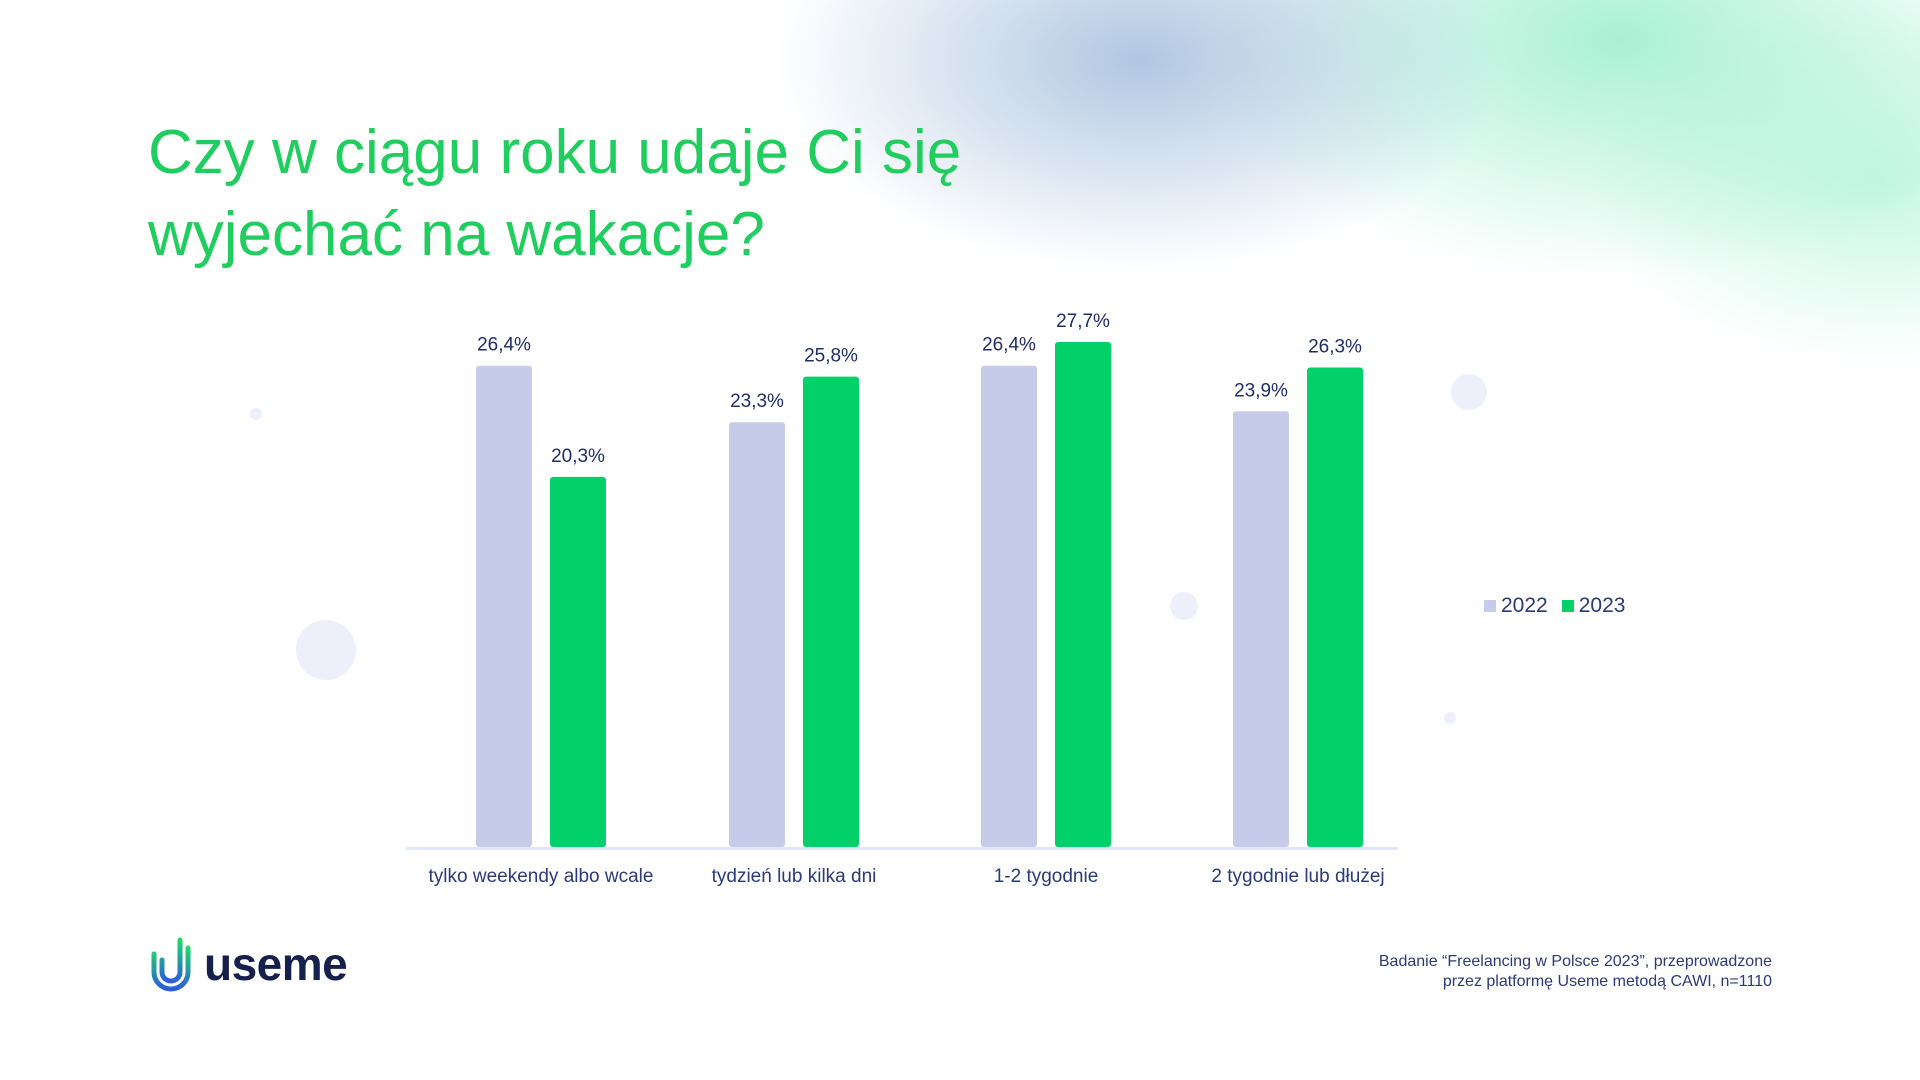  I want to click on chart-legend: 2022 2023, so click(1554, 606).